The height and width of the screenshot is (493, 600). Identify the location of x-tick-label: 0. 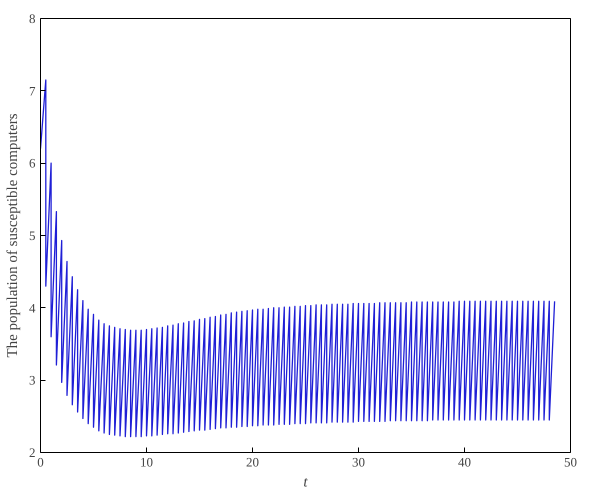
(40, 462).